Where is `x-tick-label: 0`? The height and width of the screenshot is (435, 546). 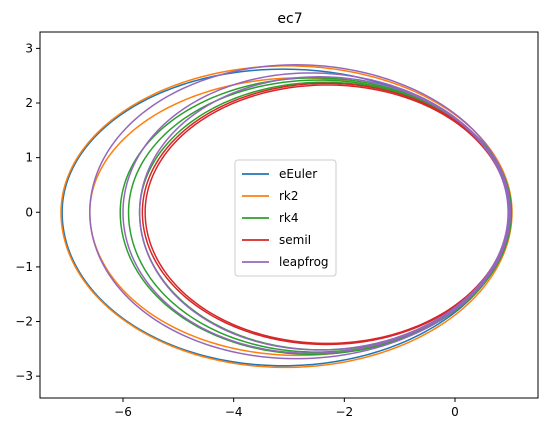 x-tick-label: 0 is located at coordinates (455, 412).